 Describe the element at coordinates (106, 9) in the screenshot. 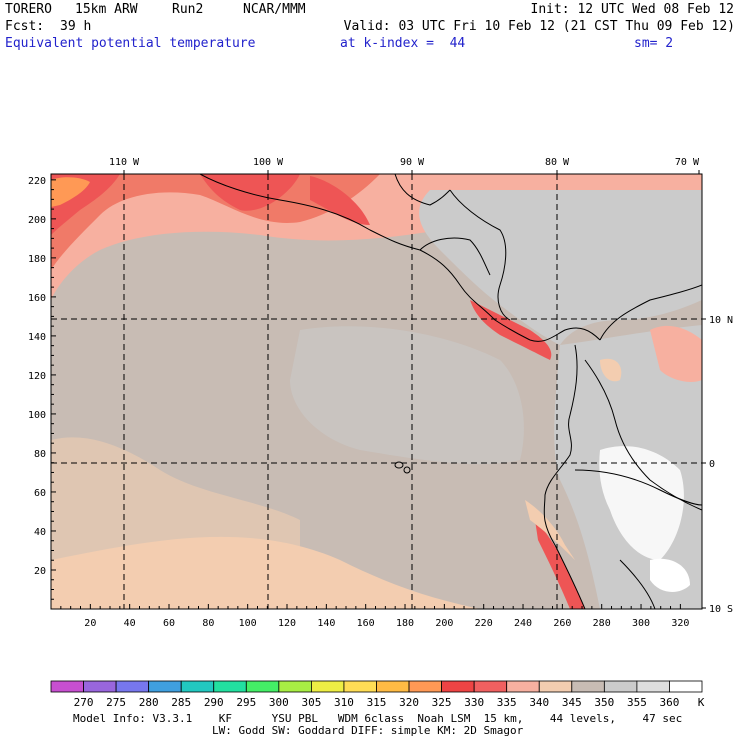

I see `model-resolution: 15km ARW` at that location.